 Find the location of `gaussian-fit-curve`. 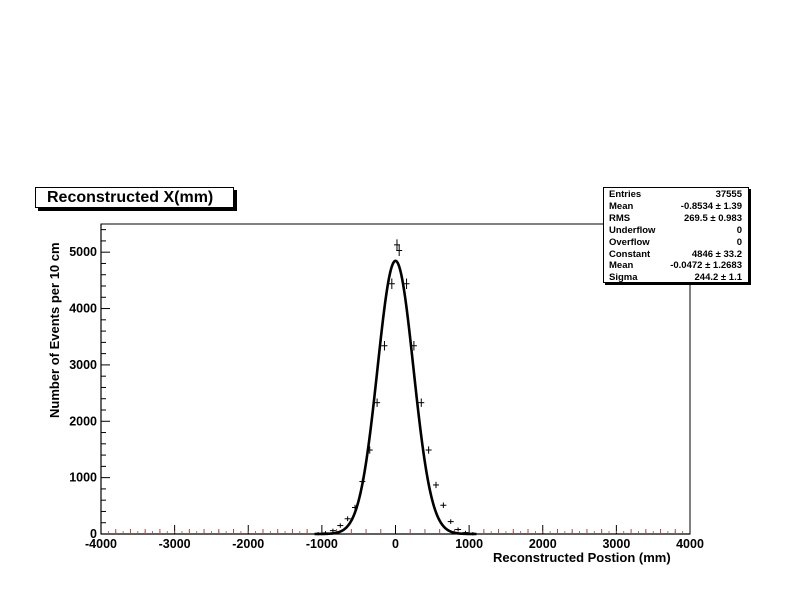

gaussian-fit-curve is located at coordinates (395, 397).